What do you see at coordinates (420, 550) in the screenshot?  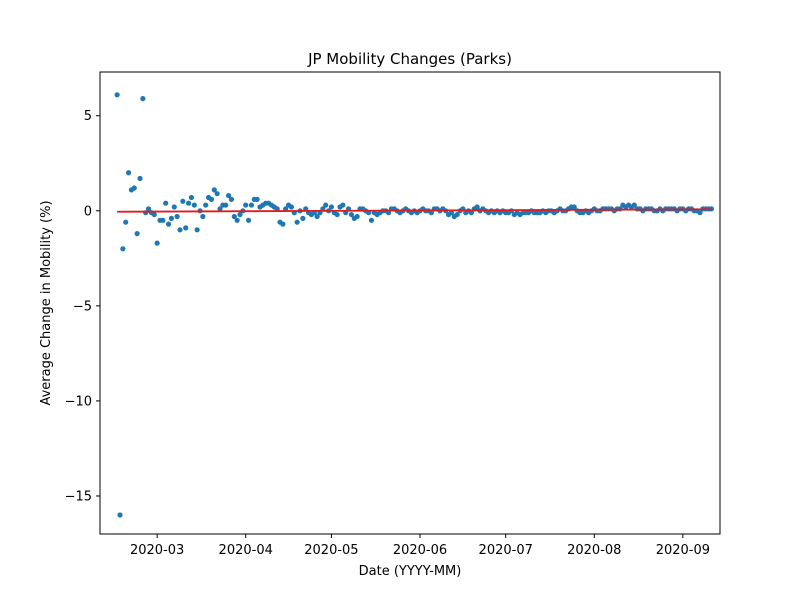 I see `x-tick-label: 2020-06` at bounding box center [420, 550].